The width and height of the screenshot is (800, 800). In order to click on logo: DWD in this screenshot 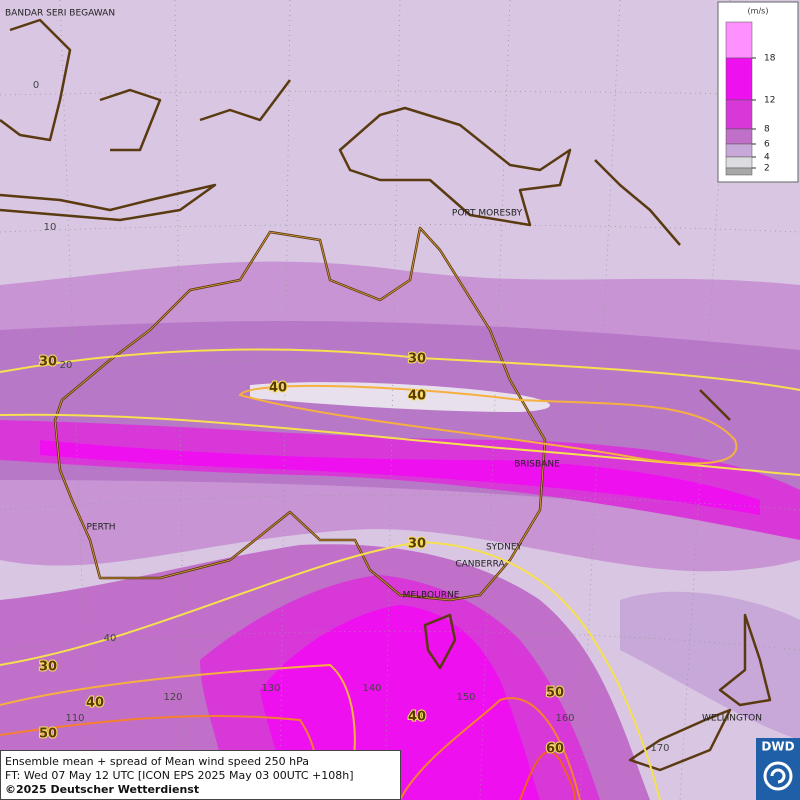, I will do `click(778, 769)`.